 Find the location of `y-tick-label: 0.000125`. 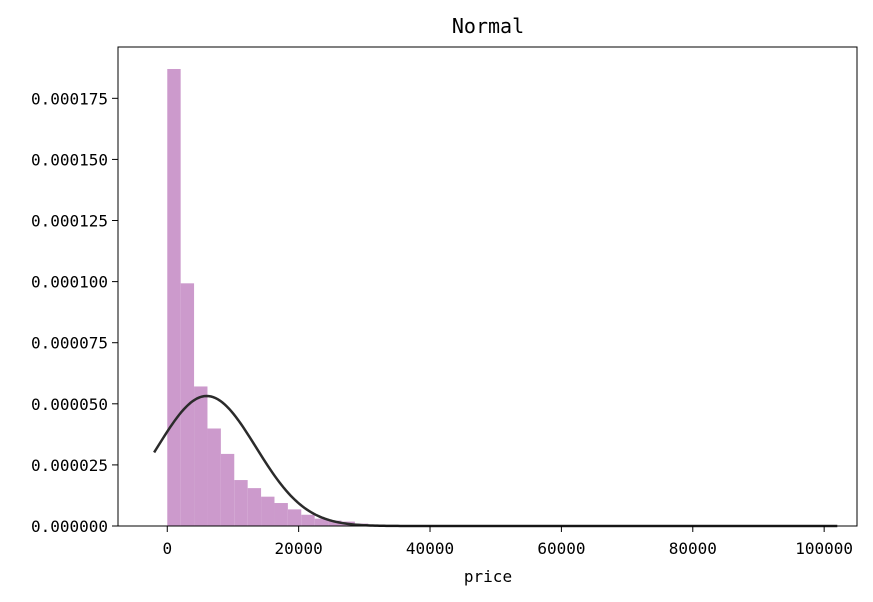

y-tick-label: 0.000125 is located at coordinates (69, 221).